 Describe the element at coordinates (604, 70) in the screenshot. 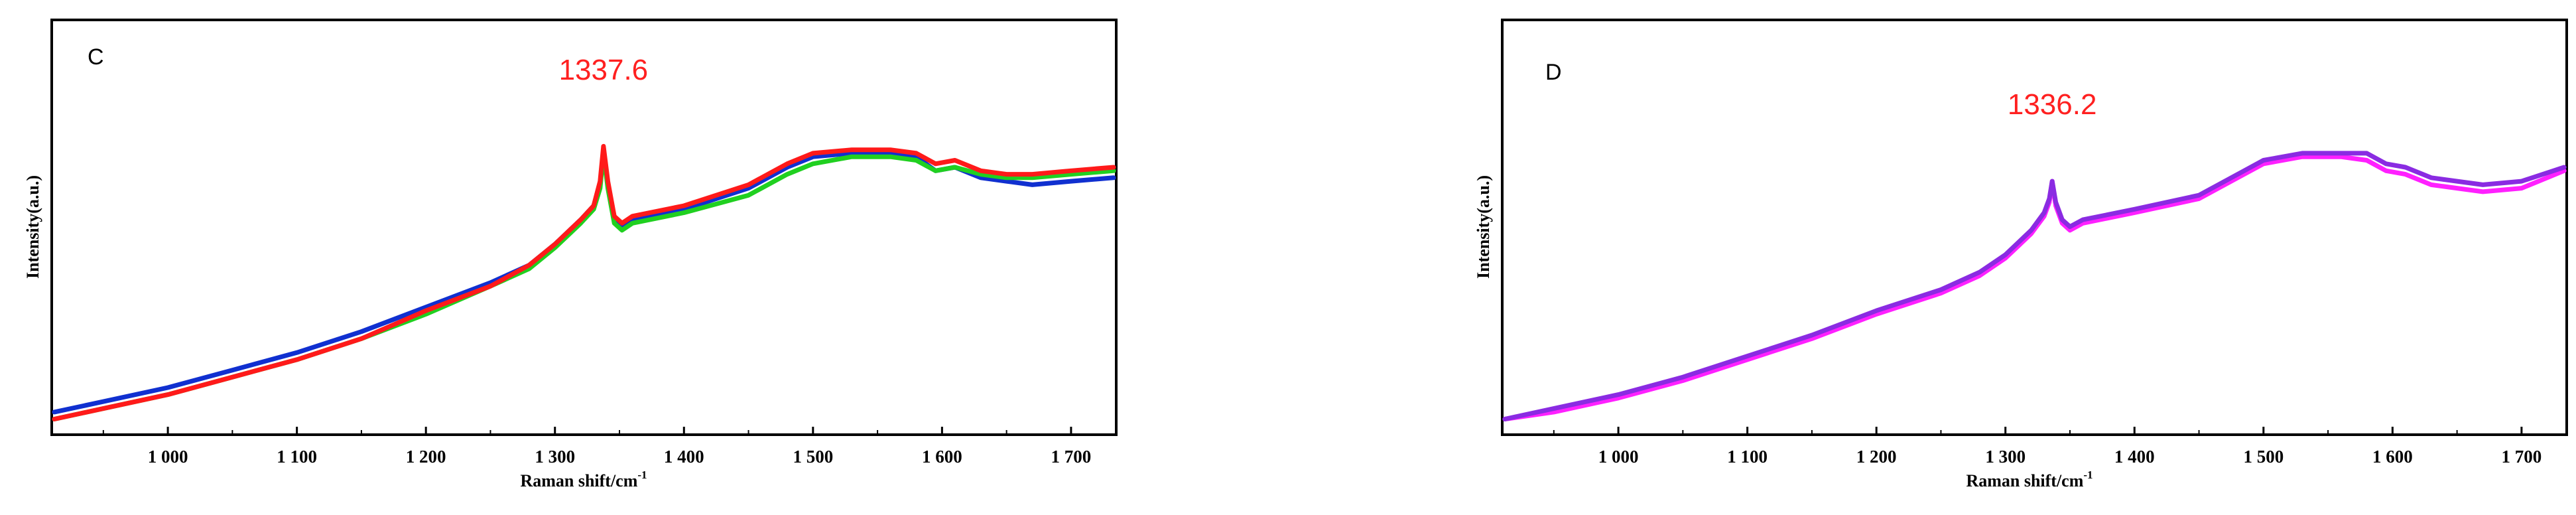

I see `peak-label: 1337.6` at that location.